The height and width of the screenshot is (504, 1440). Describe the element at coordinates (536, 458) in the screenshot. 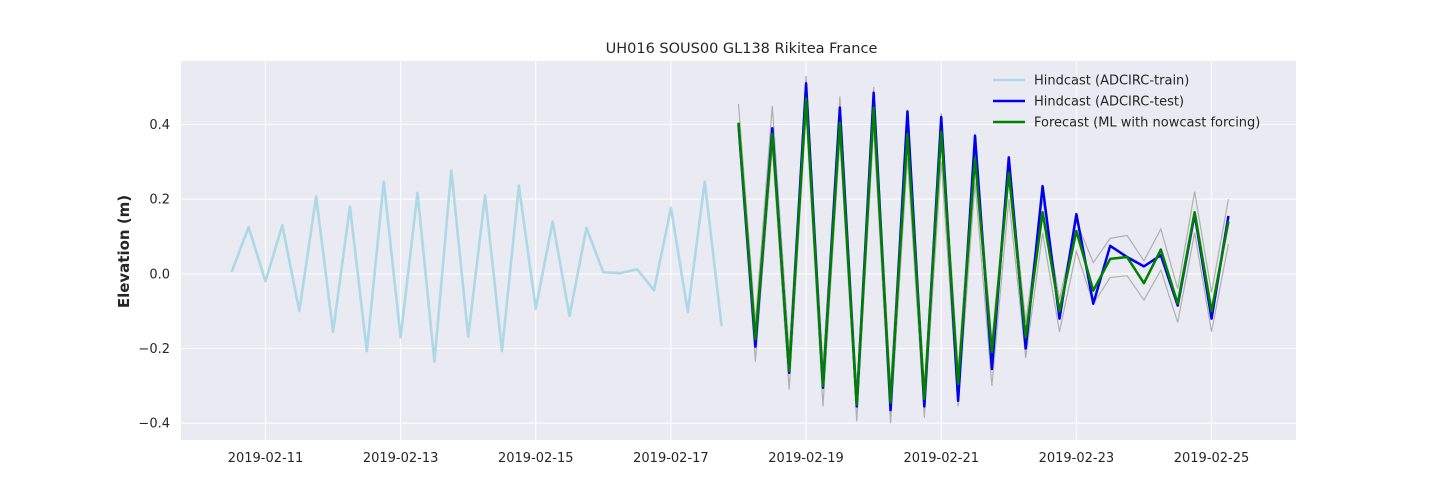

I see `x-tick-label: 2019-02-15` at that location.